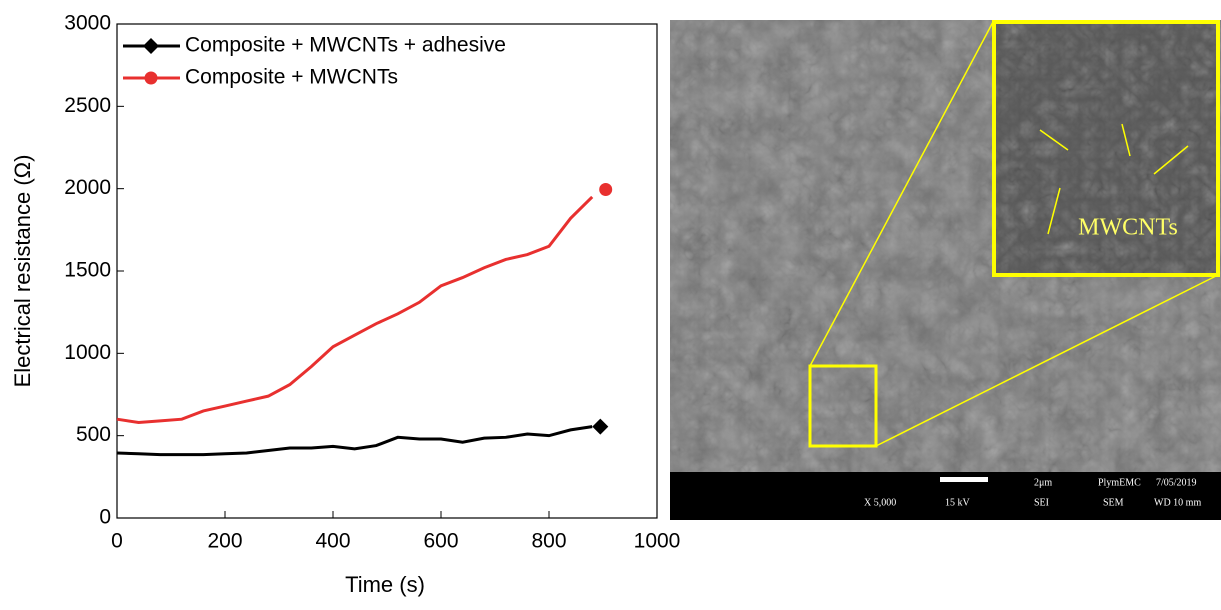  I want to click on x-tick-label: 800, so click(548, 541).